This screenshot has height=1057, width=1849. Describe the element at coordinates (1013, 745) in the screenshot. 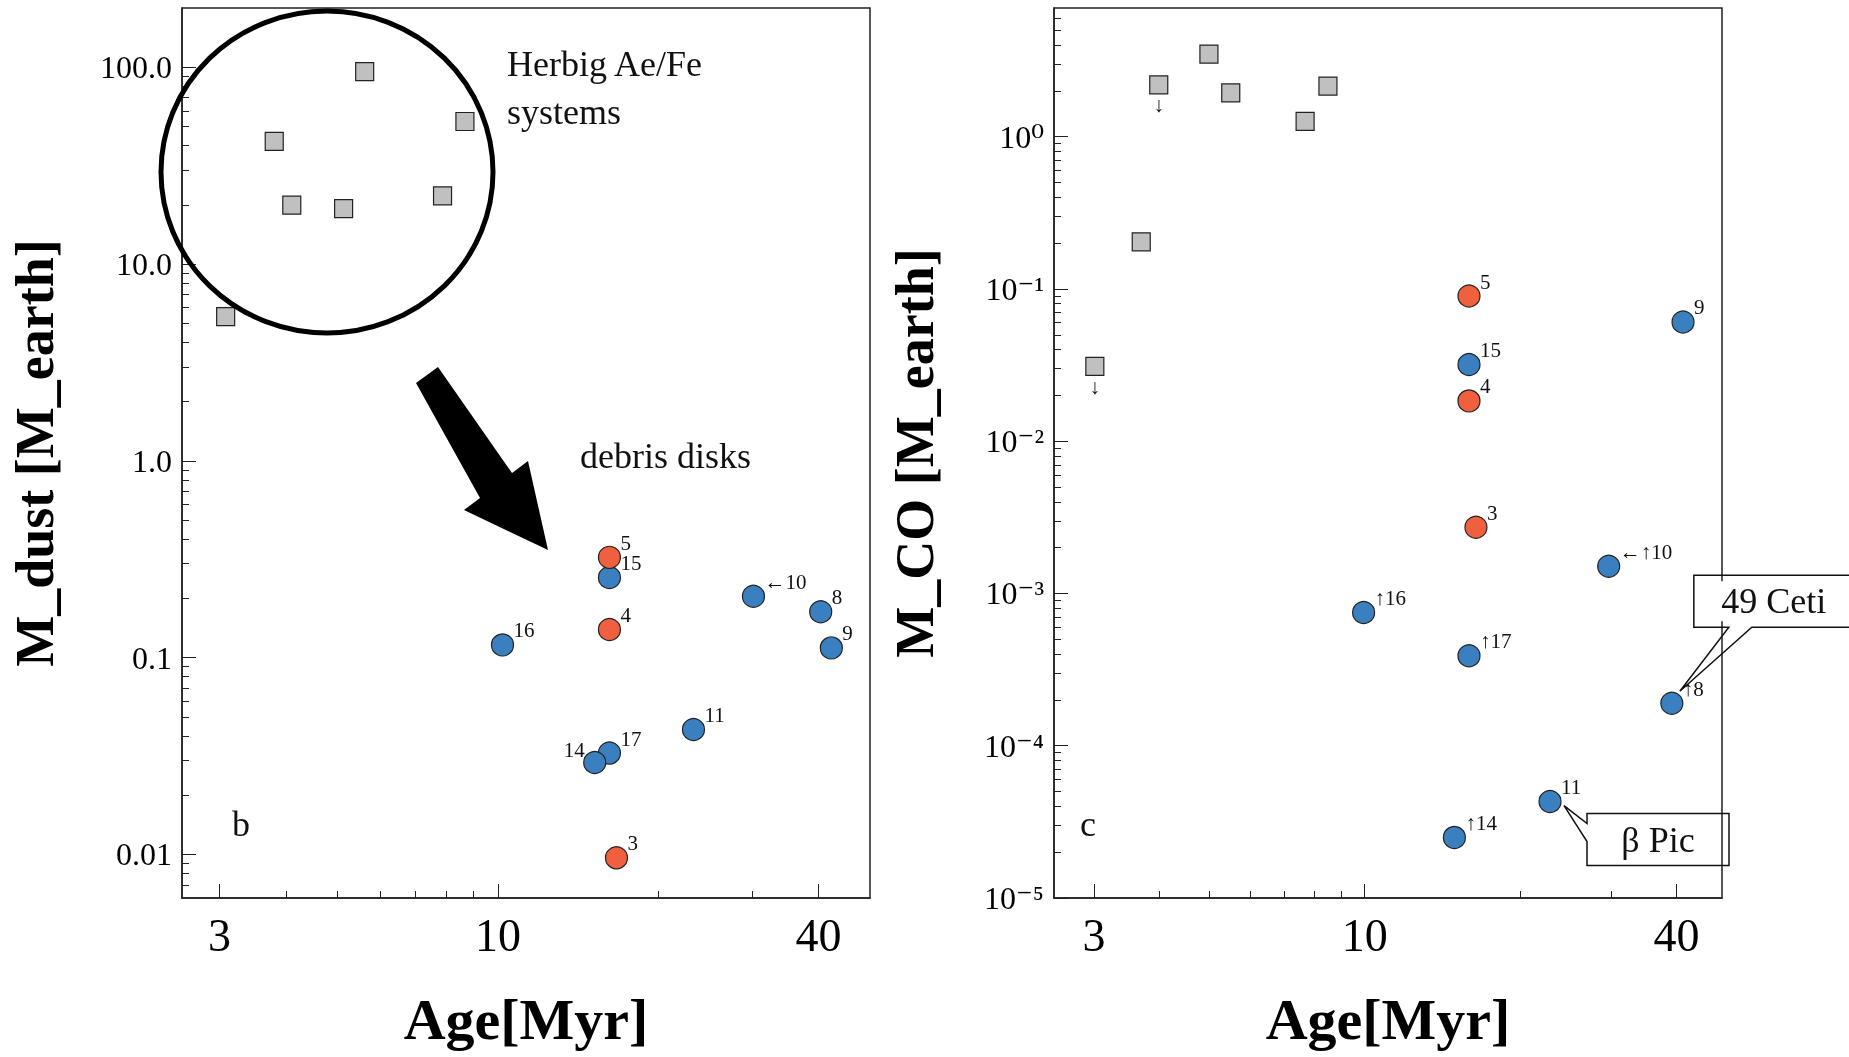

I see `y-tick-label: 10⁻⁴` at that location.